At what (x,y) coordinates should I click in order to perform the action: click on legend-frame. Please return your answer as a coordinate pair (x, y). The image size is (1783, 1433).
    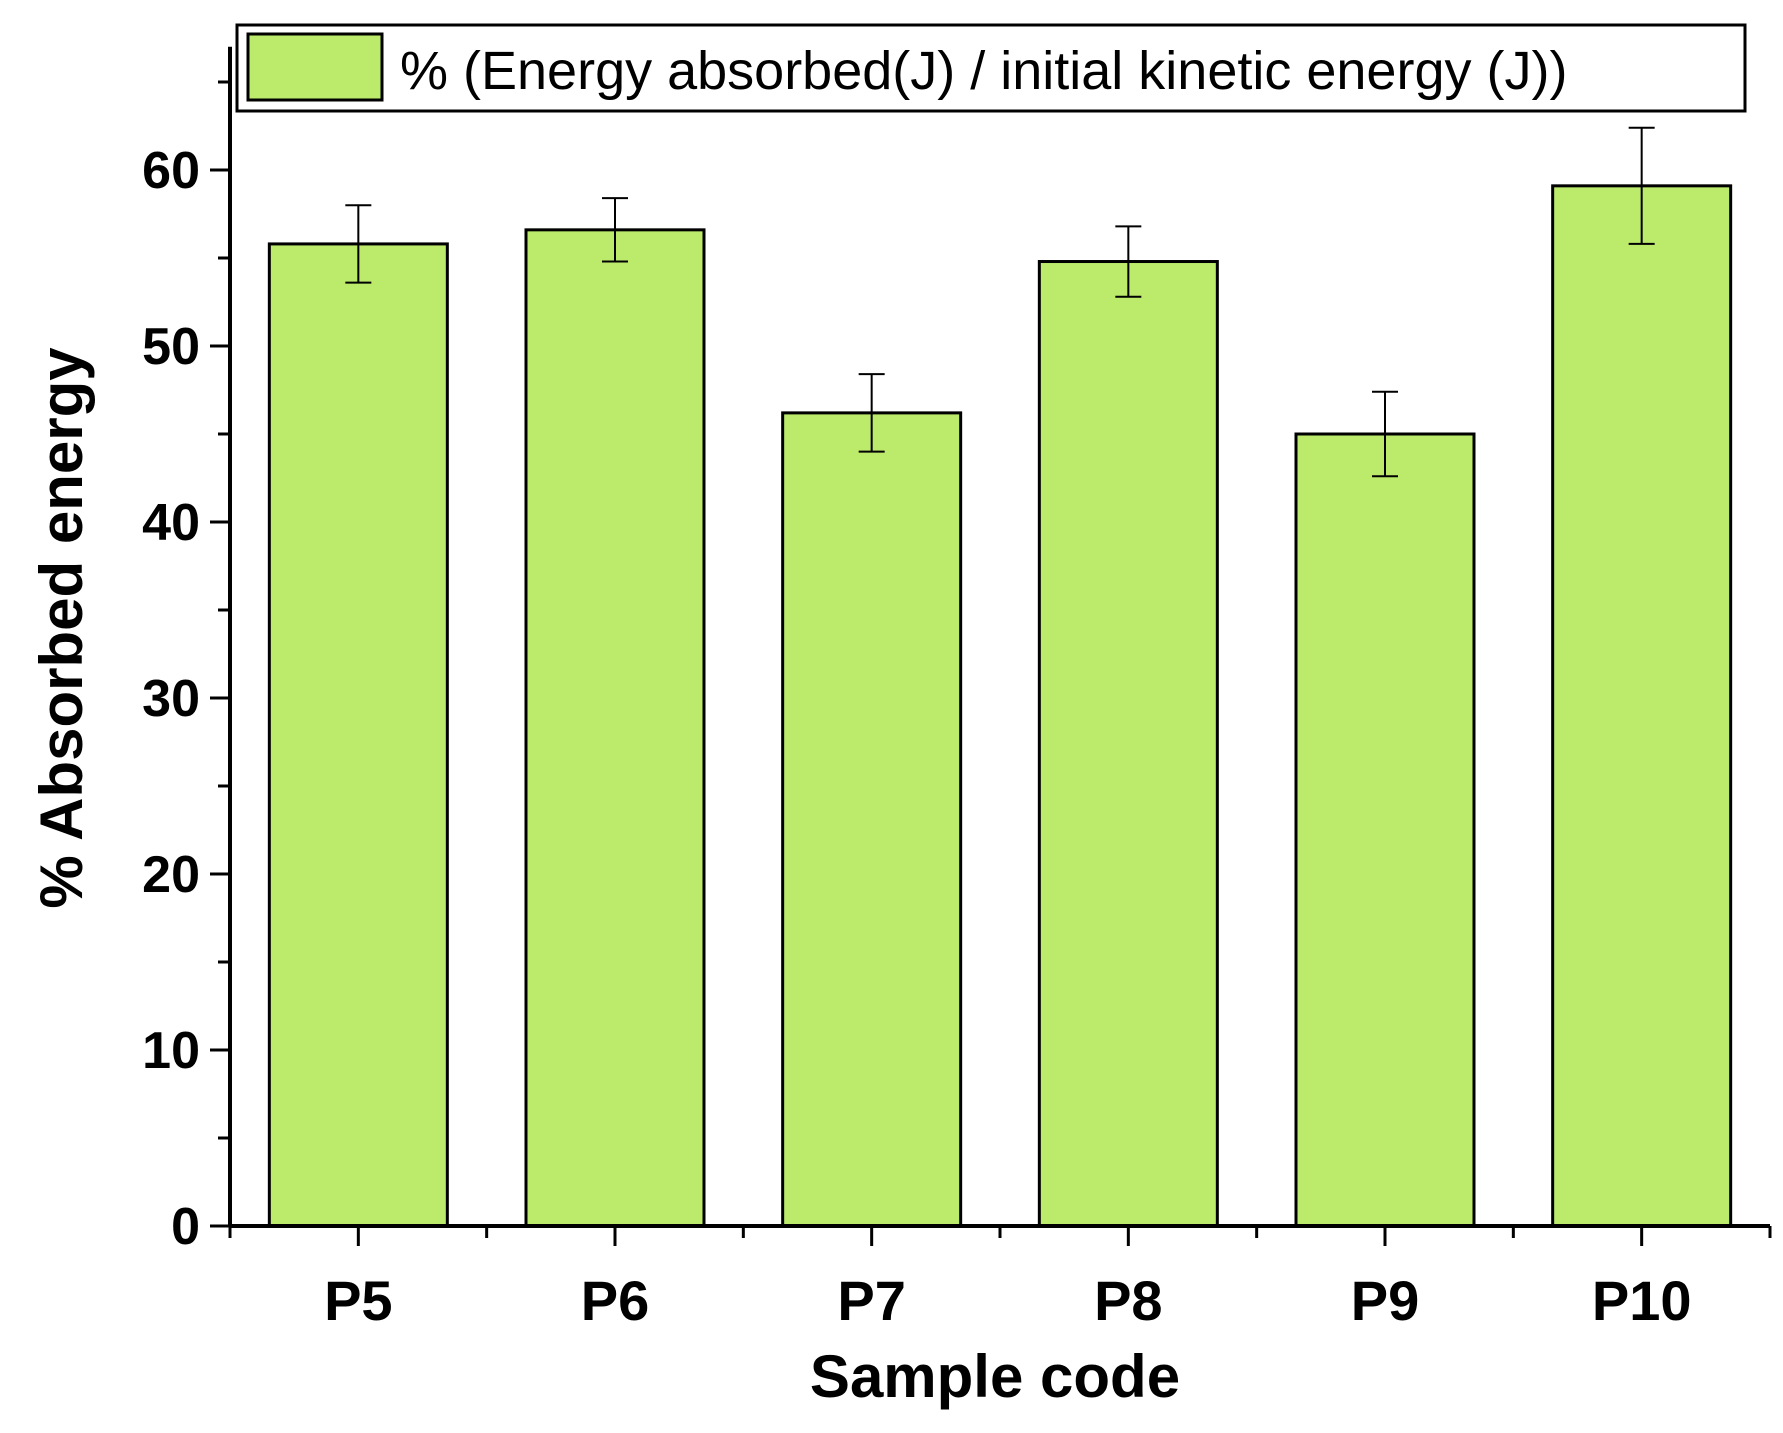
    Looking at the image, I should click on (991, 68).